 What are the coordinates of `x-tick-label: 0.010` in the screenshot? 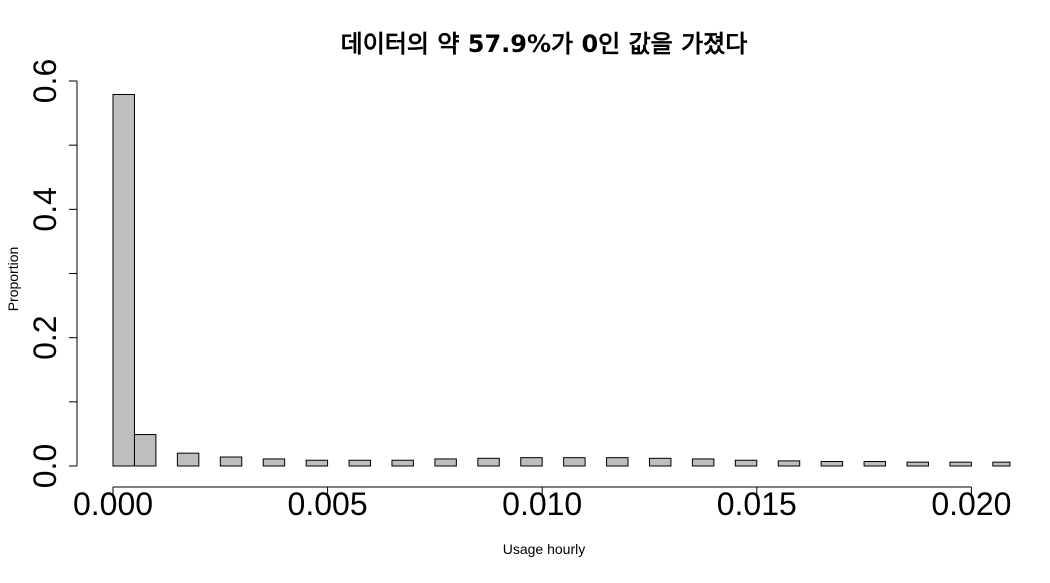 It's located at (542, 504).